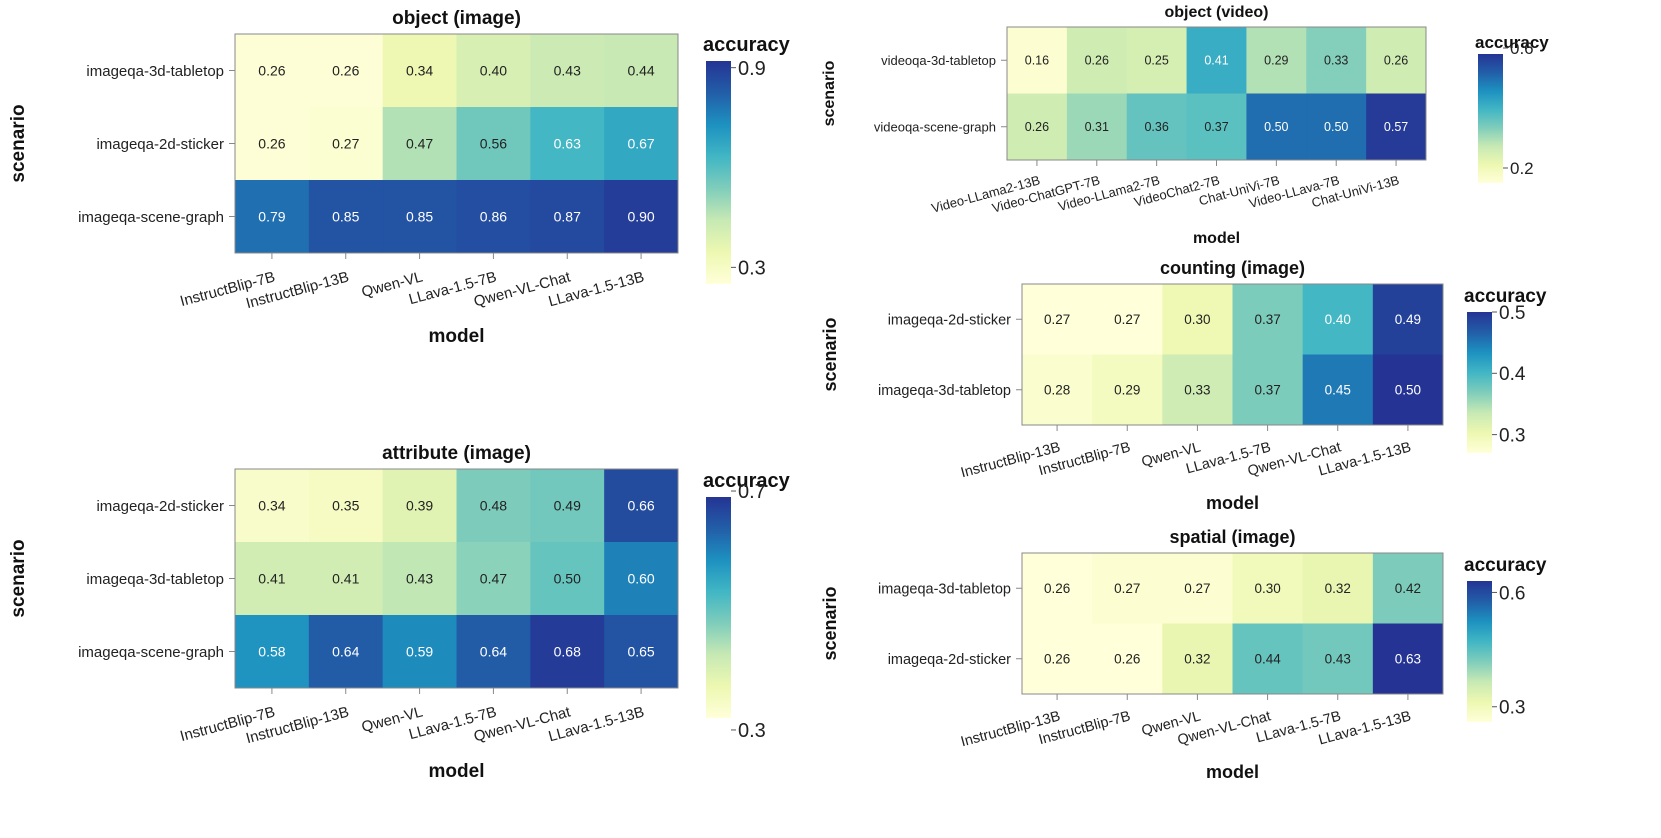  I want to click on cell-value-label: 0.37, so click(1267, 389).